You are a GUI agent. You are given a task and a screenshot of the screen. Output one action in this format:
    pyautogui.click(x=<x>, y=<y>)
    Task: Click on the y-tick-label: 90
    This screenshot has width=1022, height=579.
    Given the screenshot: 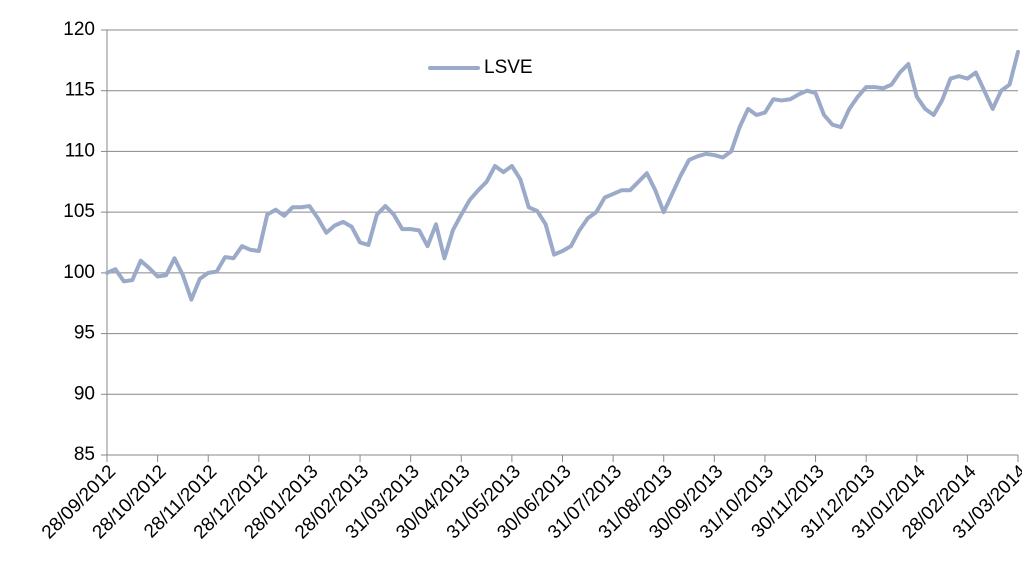 What is the action you would take?
    pyautogui.click(x=84, y=393)
    